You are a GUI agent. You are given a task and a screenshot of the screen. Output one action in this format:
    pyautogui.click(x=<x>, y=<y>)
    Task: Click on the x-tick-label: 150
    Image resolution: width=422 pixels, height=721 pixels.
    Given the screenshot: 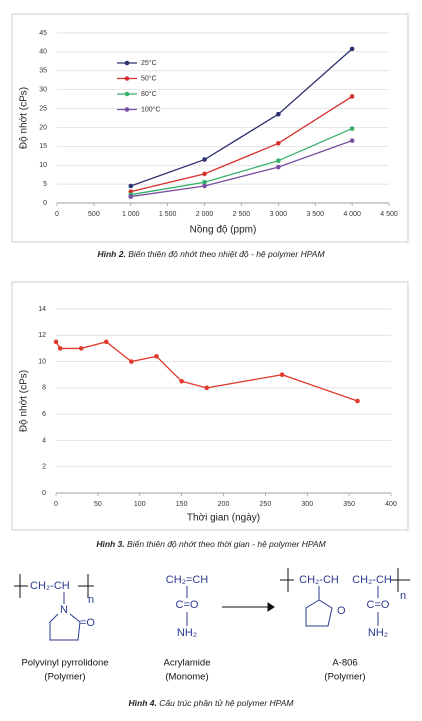 What is the action you would take?
    pyautogui.click(x=182, y=504)
    